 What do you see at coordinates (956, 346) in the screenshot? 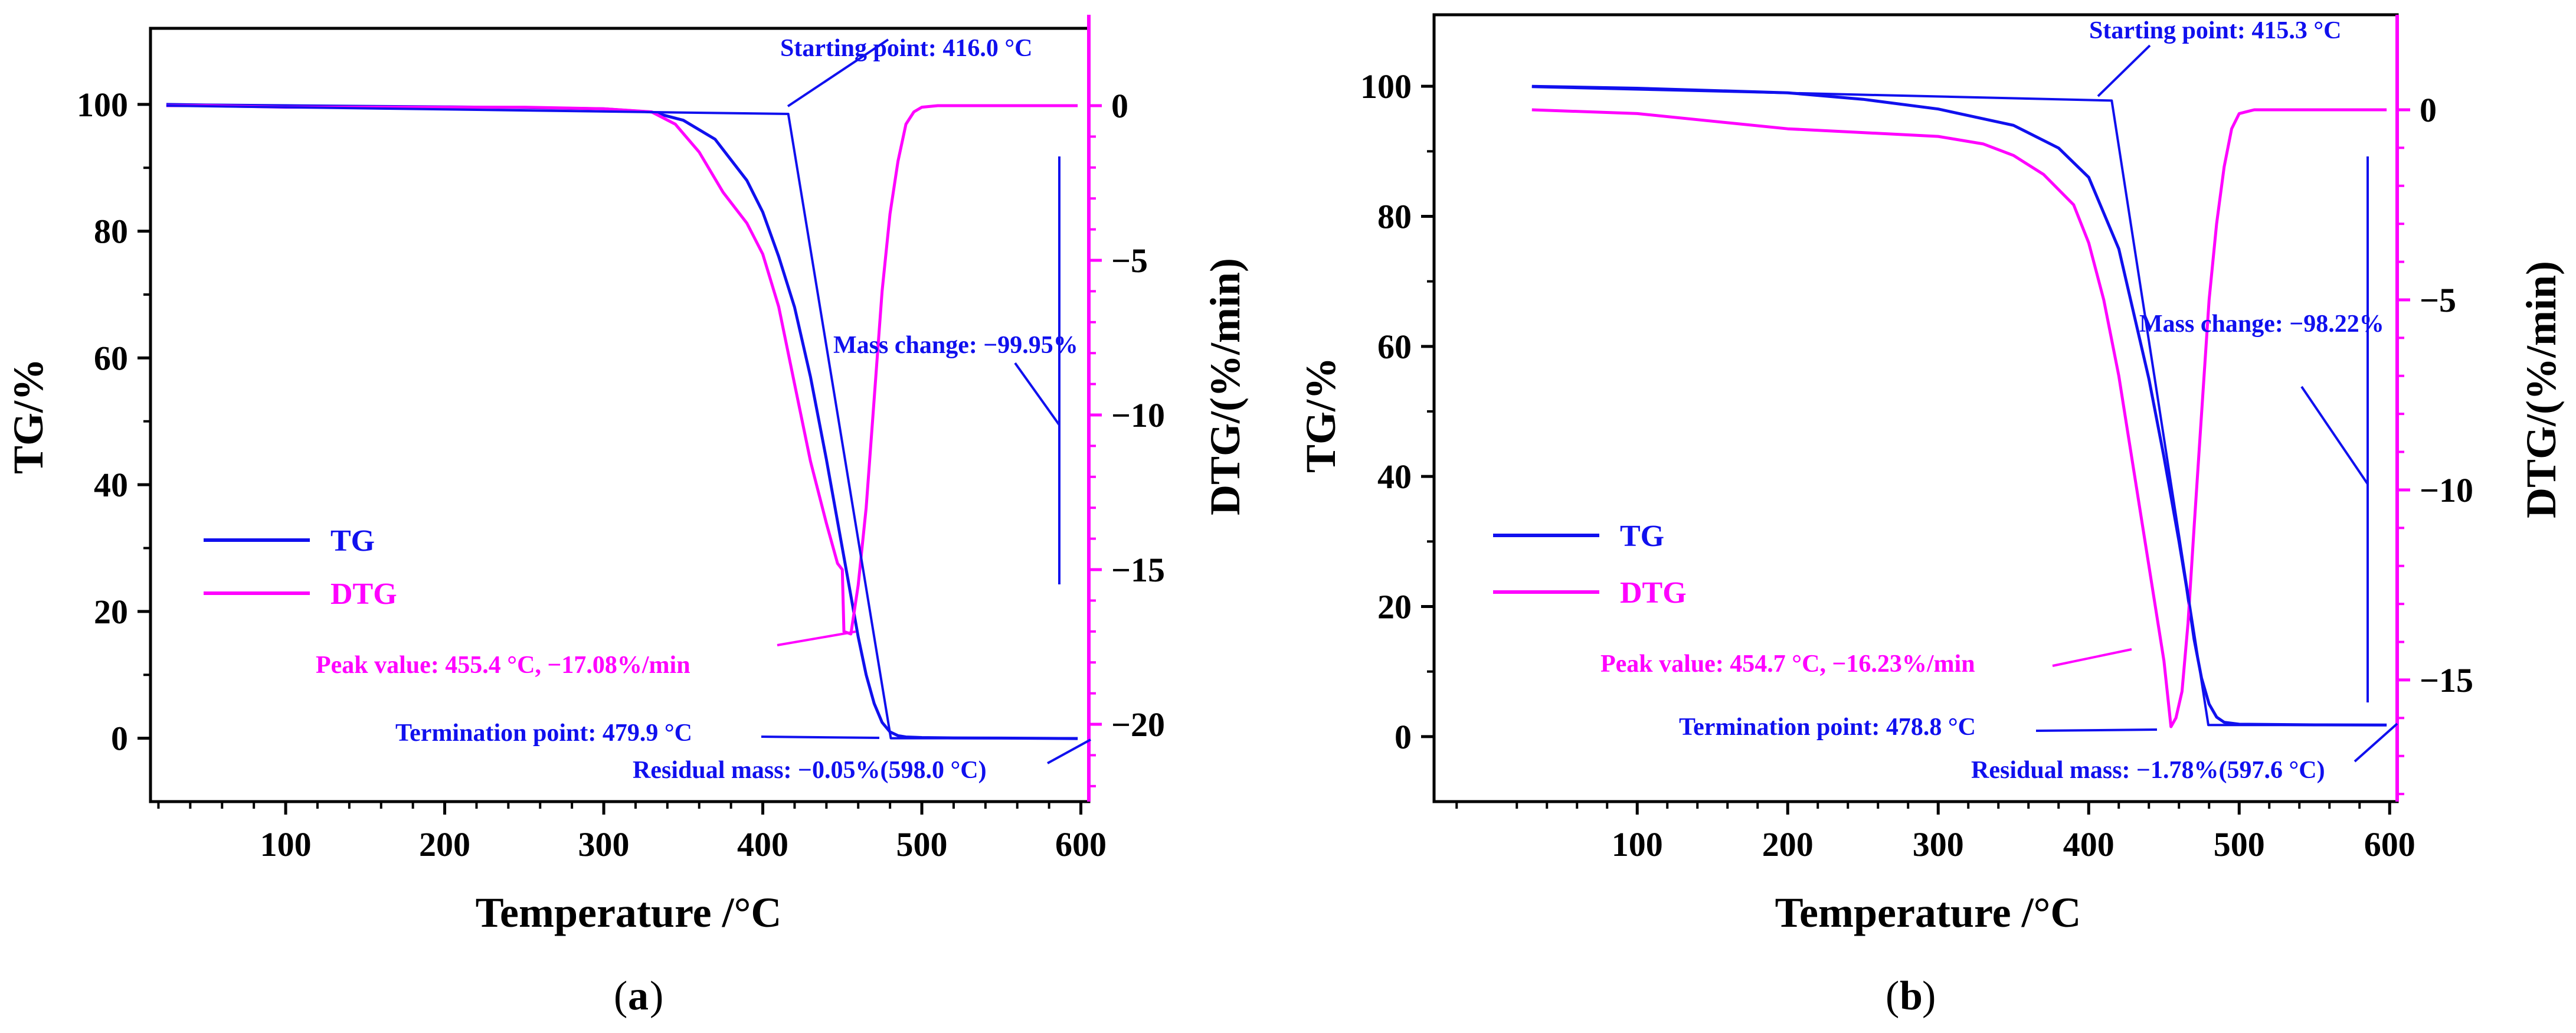
I see `mass-change-label: Mass change: −99.95%` at bounding box center [956, 346].